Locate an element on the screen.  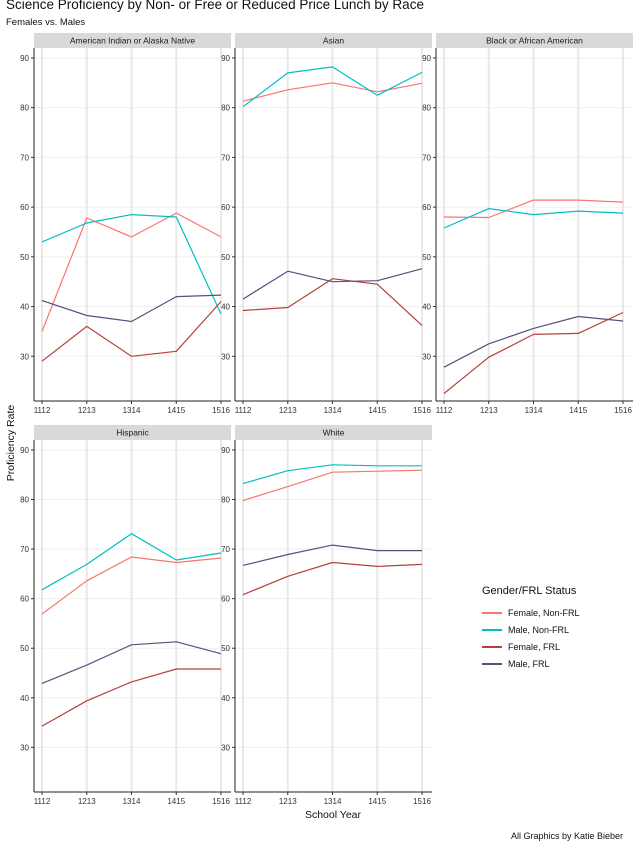
legend-label: Female, FRL is located at coordinates (534, 646).